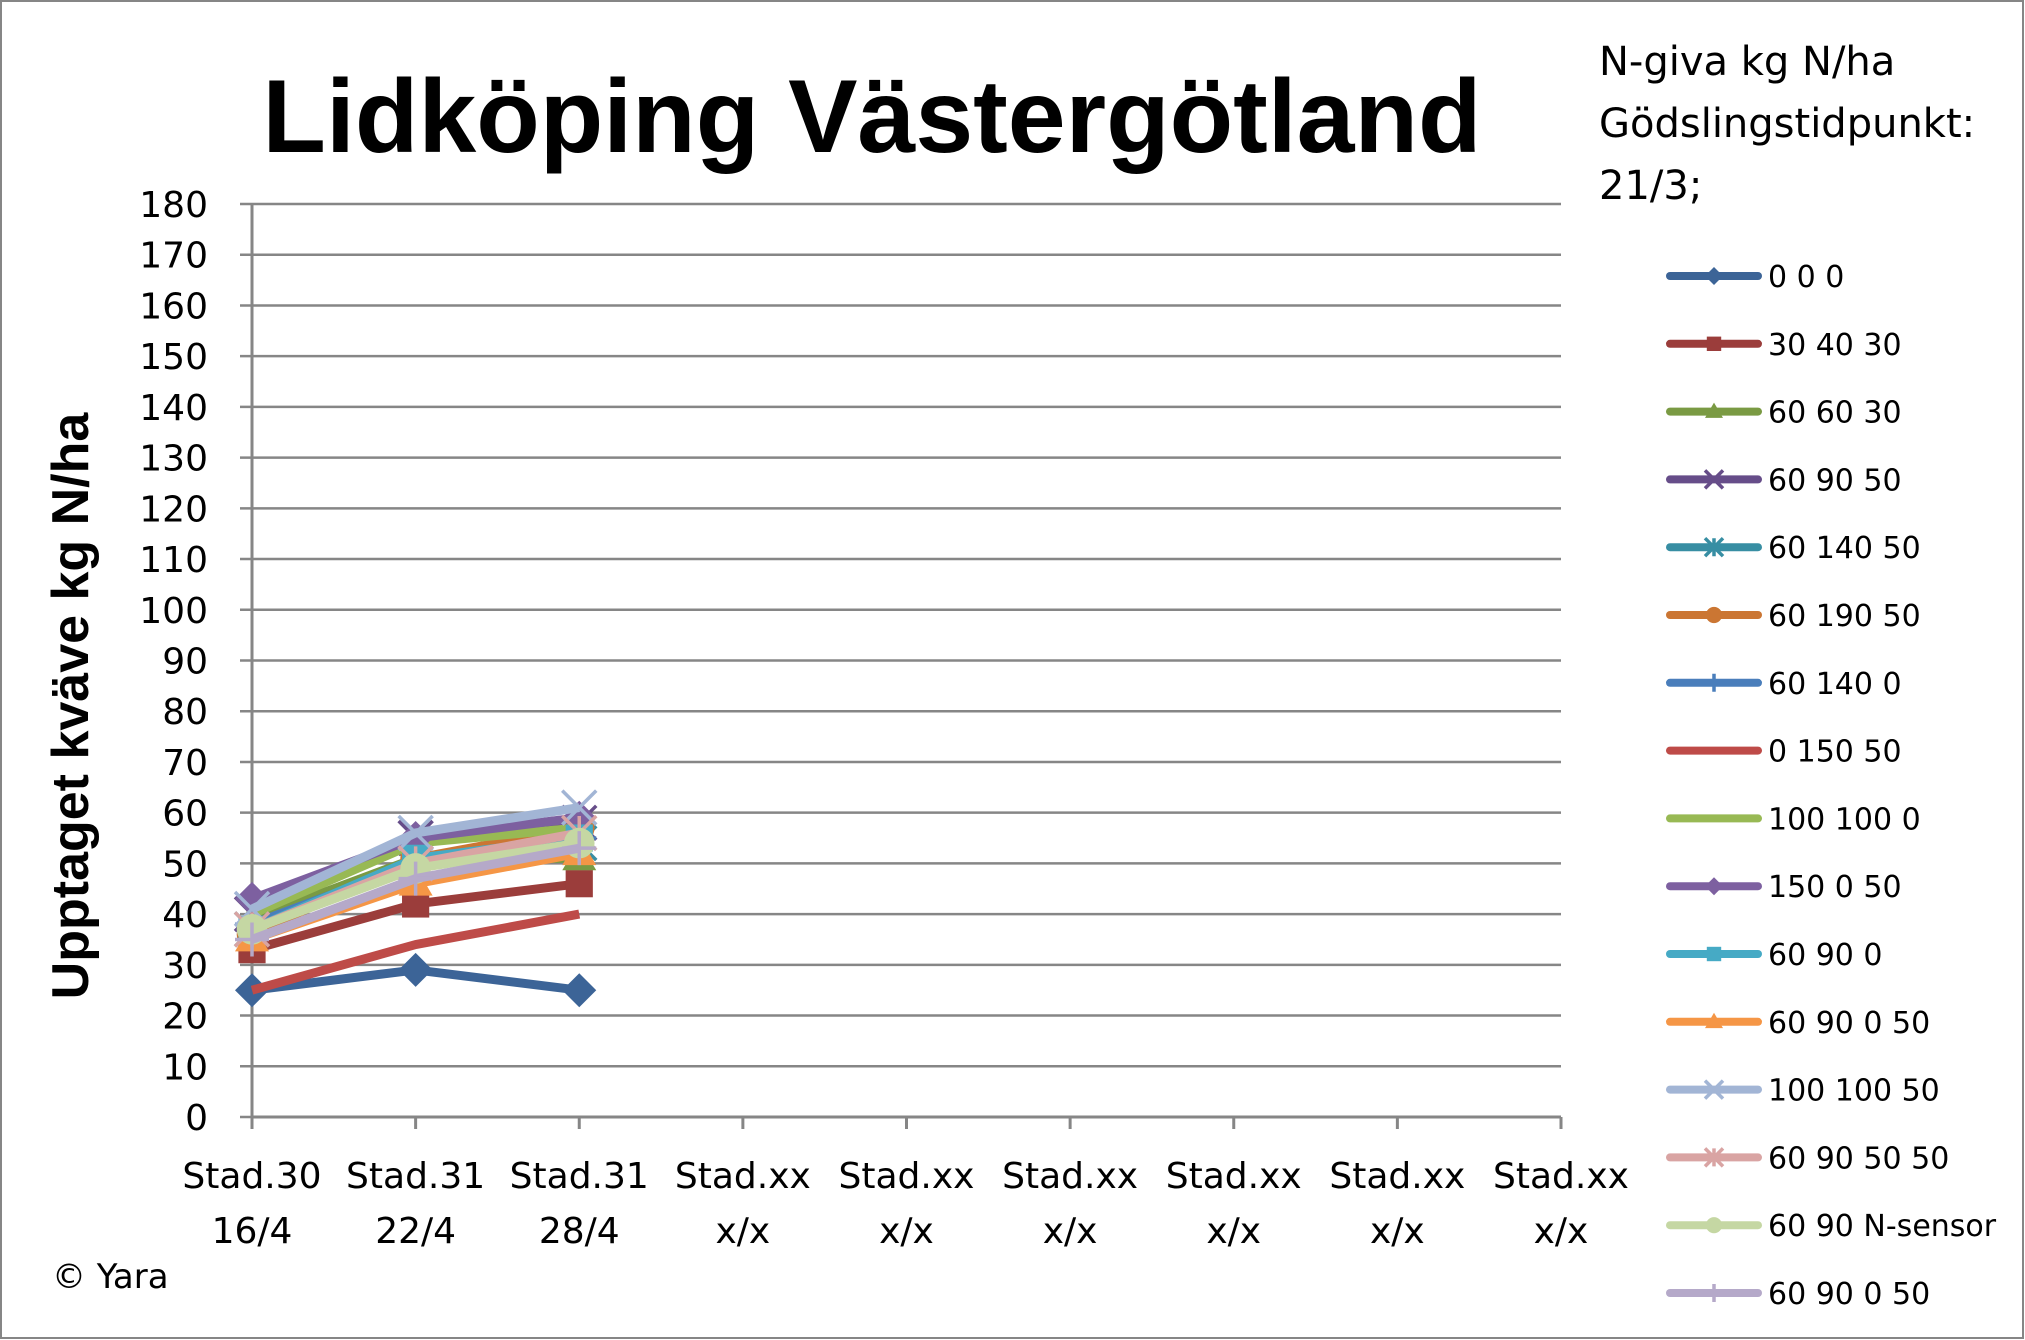  What do you see at coordinates (173, 611) in the screenshot?
I see `y-tick-label: 100` at bounding box center [173, 611].